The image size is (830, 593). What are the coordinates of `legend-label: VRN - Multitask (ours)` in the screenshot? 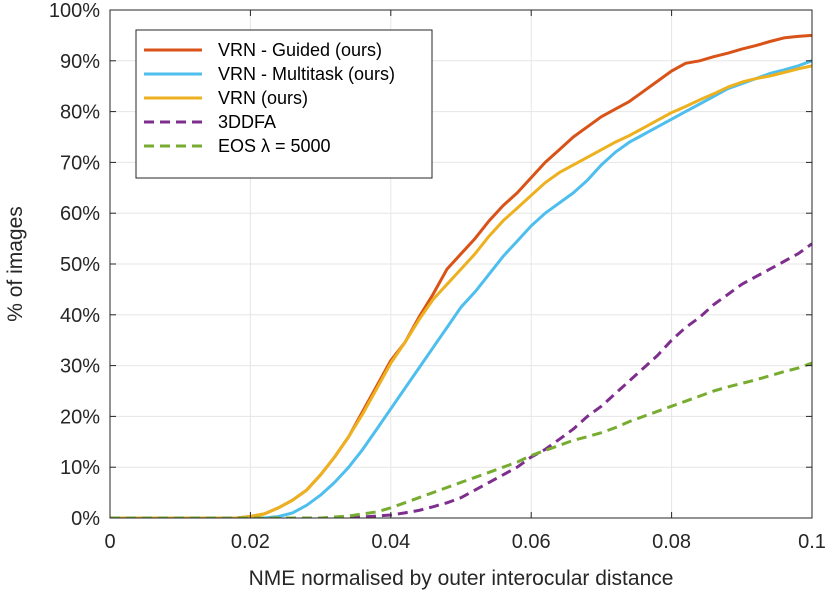 It's located at (306, 74).